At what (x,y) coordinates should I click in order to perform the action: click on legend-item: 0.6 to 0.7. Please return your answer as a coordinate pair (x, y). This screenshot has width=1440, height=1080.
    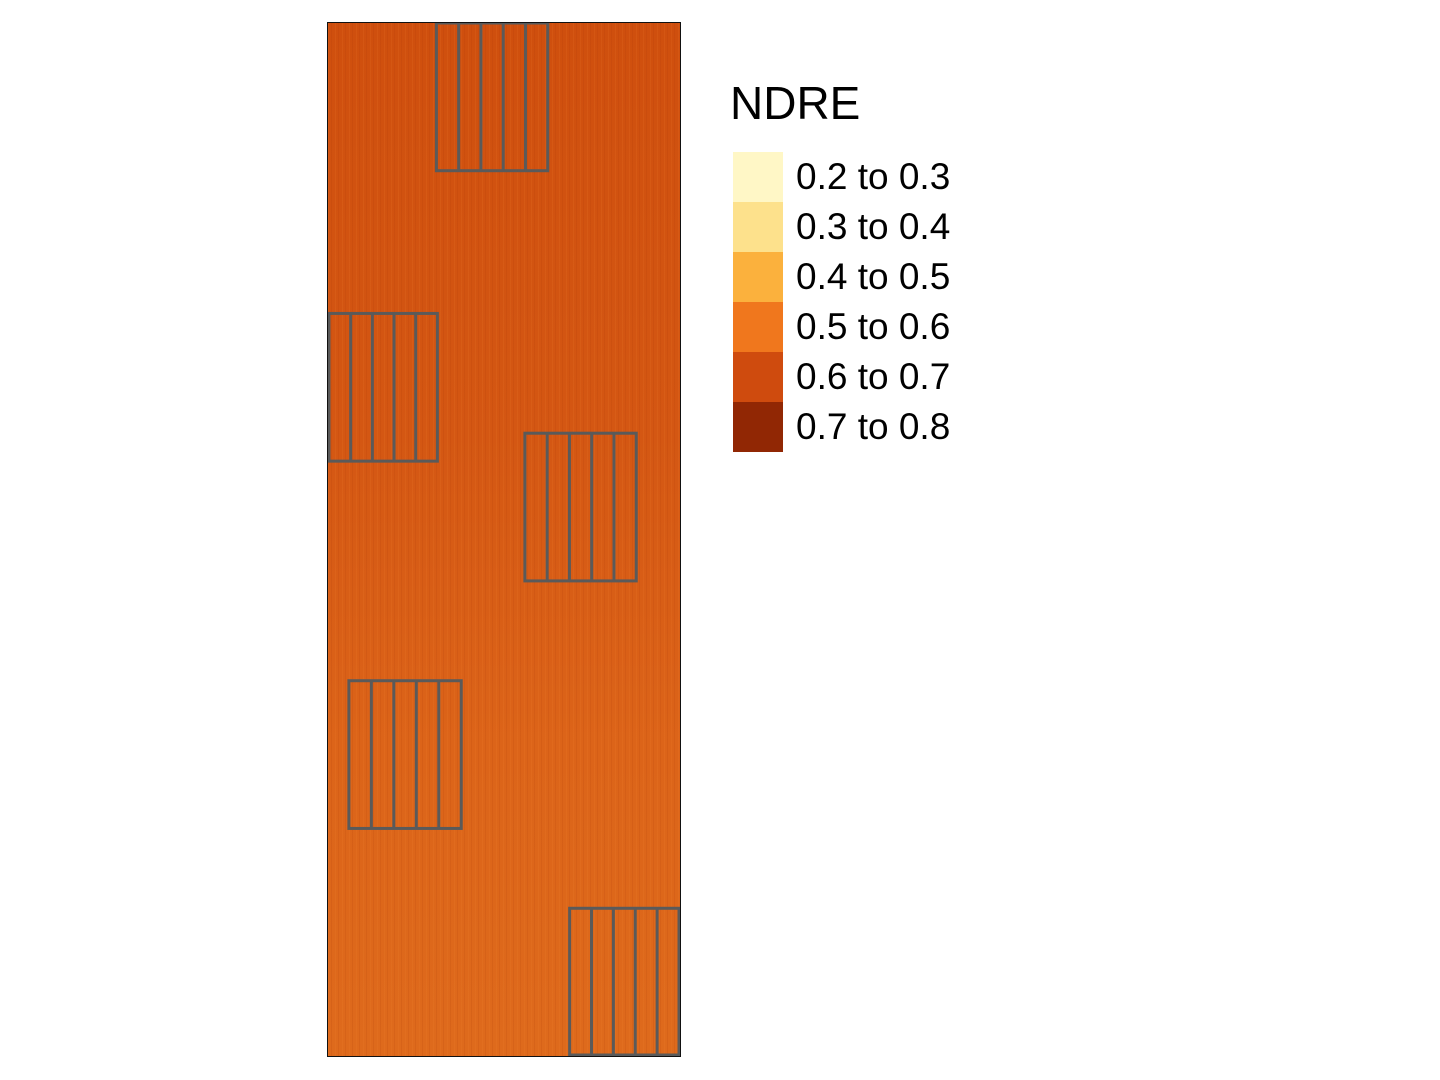
    Looking at the image, I should click on (840, 377).